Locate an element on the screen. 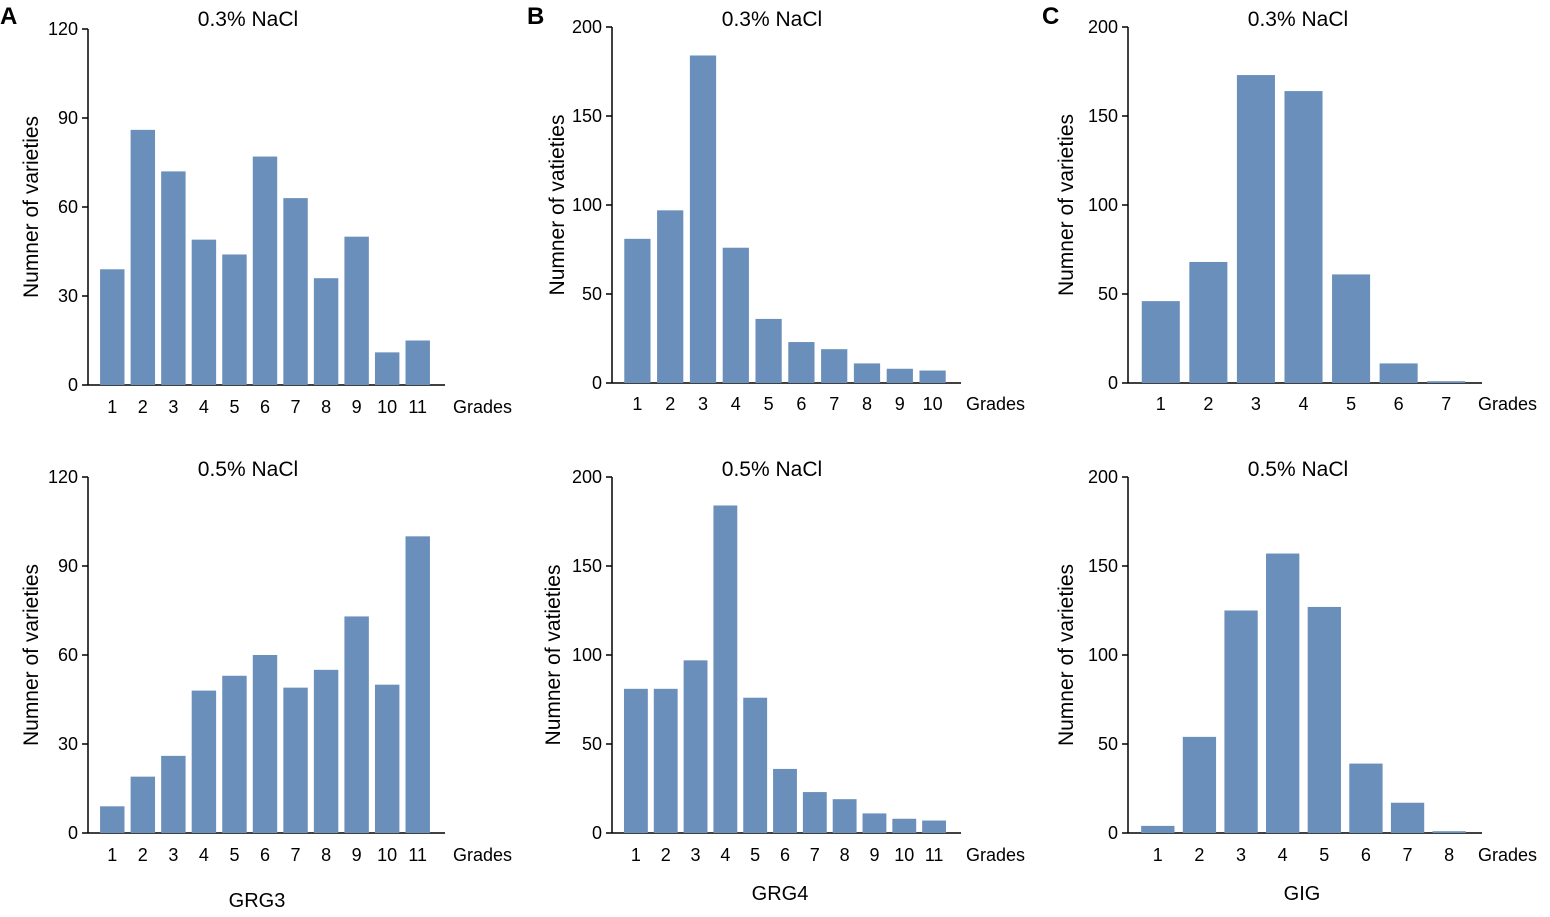 Image resolution: width=1550 pixels, height=917 pixels. y-tick-label: 30 is located at coordinates (68, 296).